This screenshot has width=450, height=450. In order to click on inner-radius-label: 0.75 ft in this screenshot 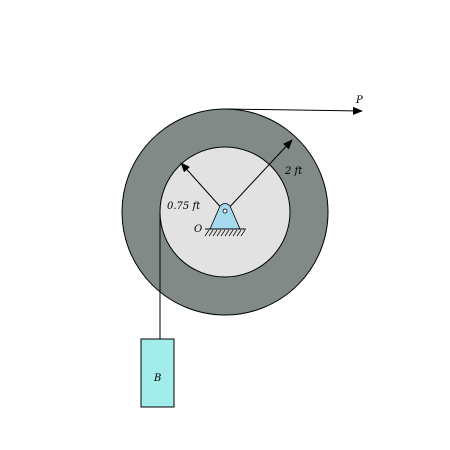, I will do `click(184, 206)`.